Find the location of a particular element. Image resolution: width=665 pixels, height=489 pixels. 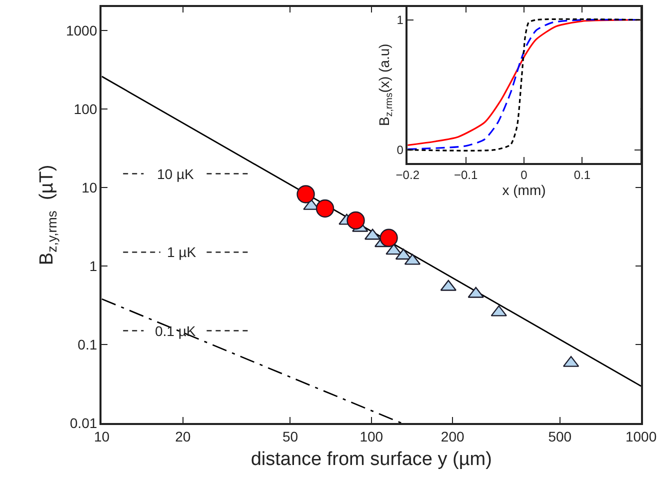

y-tick-label: 0.01 is located at coordinates (84, 422).